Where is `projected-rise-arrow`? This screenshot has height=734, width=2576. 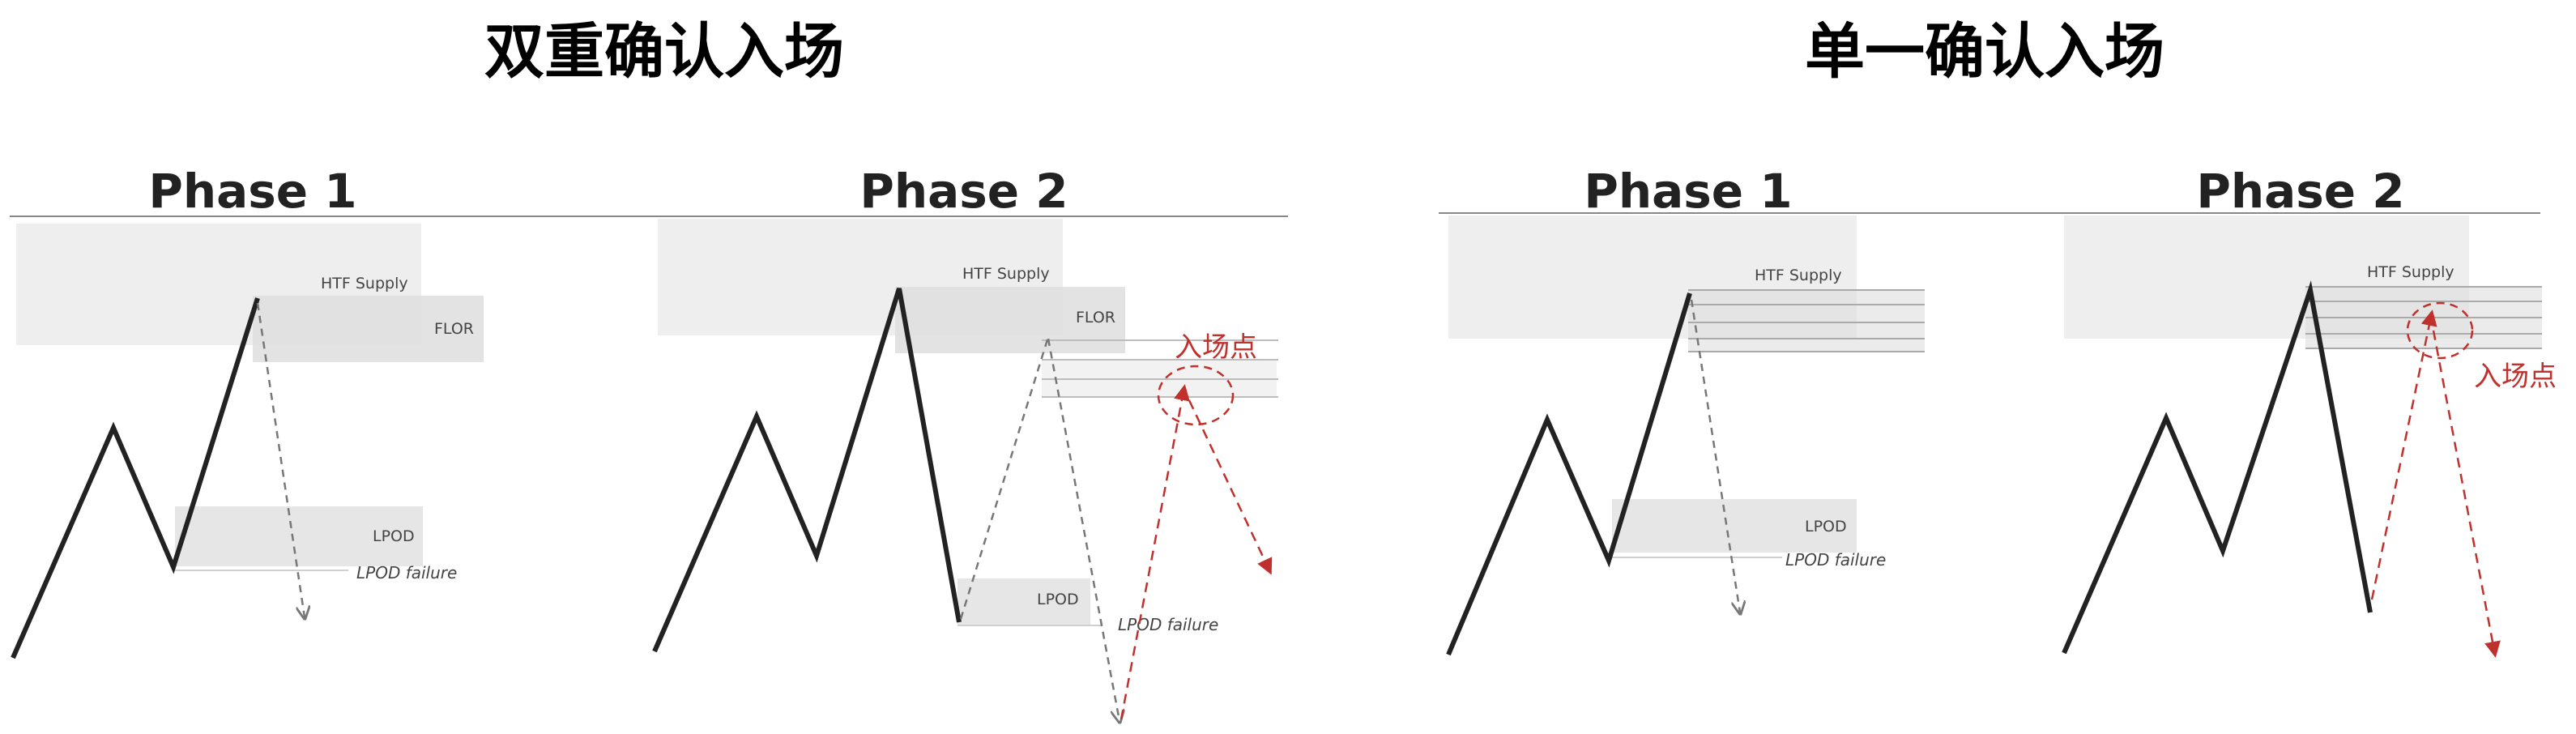 projected-rise-arrow is located at coordinates (1005, 478).